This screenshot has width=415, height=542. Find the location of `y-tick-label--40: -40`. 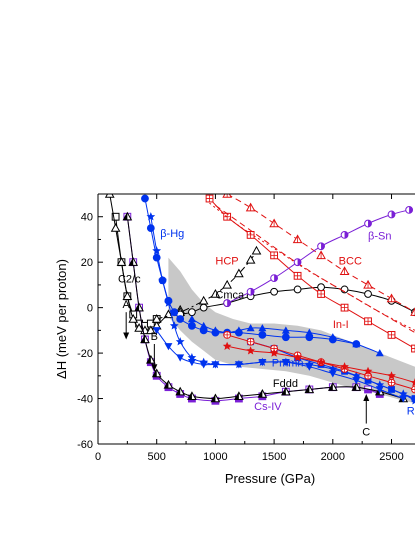

y-tick-label--40: -40 is located at coordinates (85, 400).